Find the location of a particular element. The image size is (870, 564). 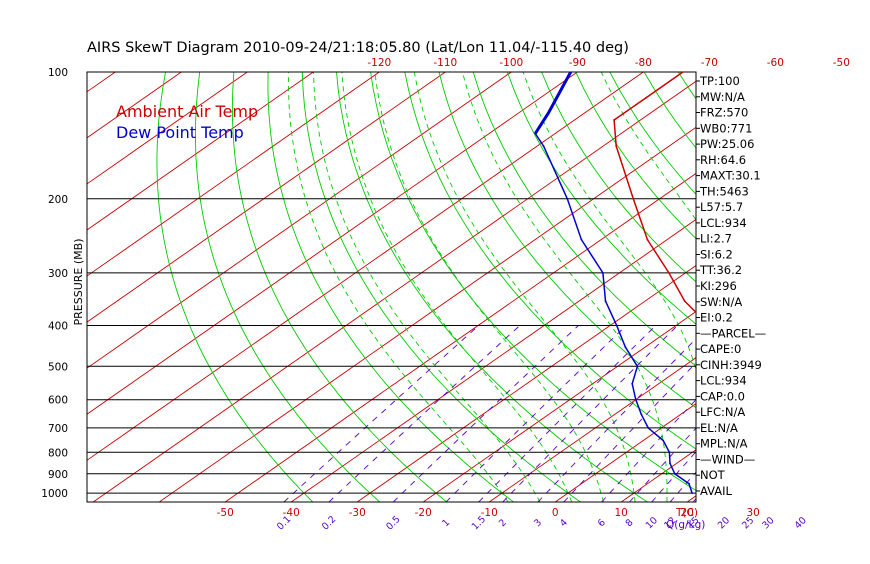

bottom-temp-tick-label: 0 is located at coordinates (555, 513).